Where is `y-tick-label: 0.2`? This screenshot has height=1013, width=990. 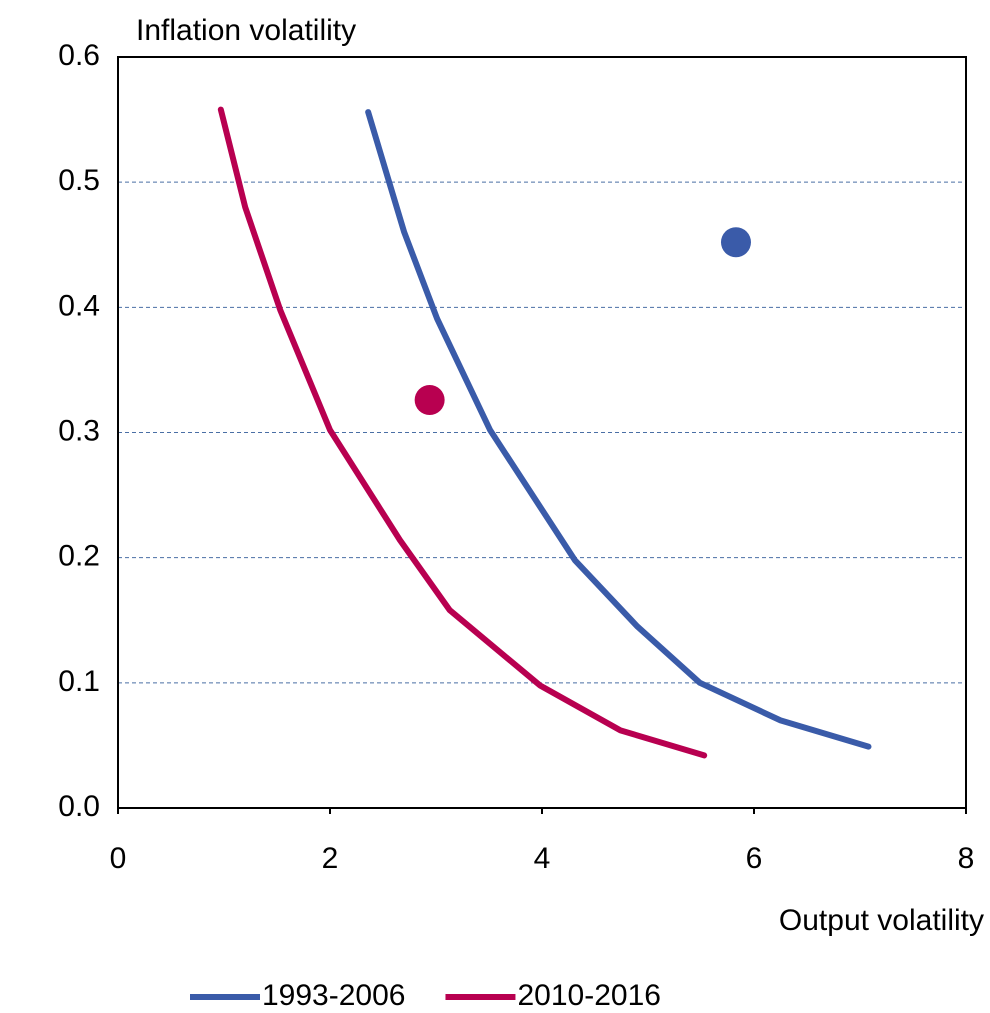 y-tick-label: 0.2 is located at coordinates (79, 556).